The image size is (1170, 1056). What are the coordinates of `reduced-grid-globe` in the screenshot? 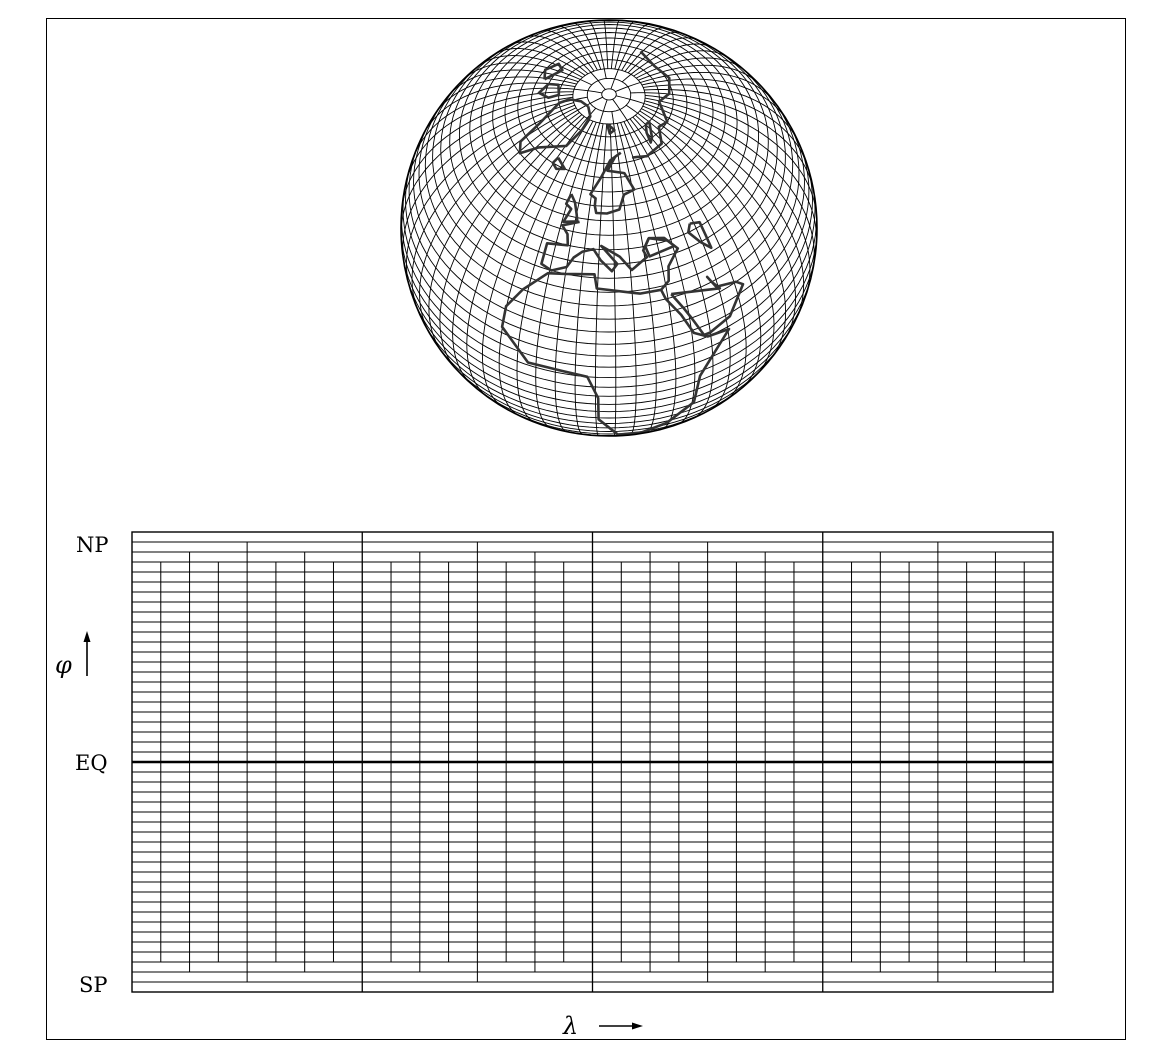 It's located at (609, 228).